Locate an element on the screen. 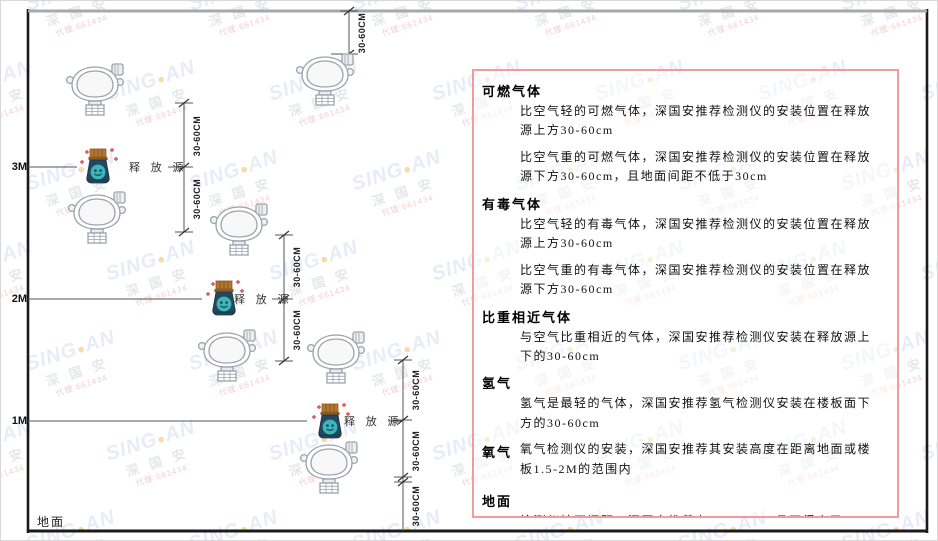 This screenshot has height=541, width=938. release-source-icon is located at coordinates (99, 165).